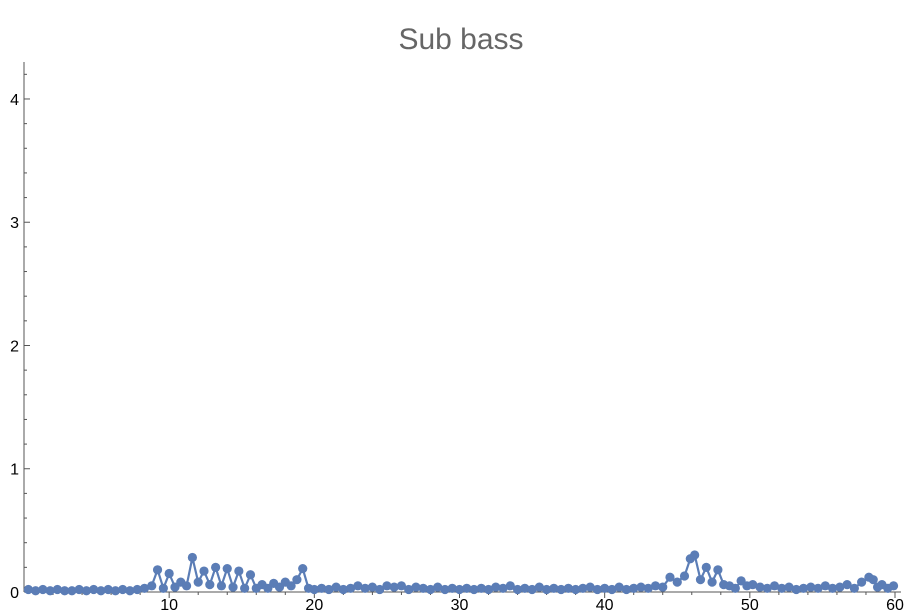  Describe the element at coordinates (605, 605) in the screenshot. I see `x-tick-label: 40` at that location.